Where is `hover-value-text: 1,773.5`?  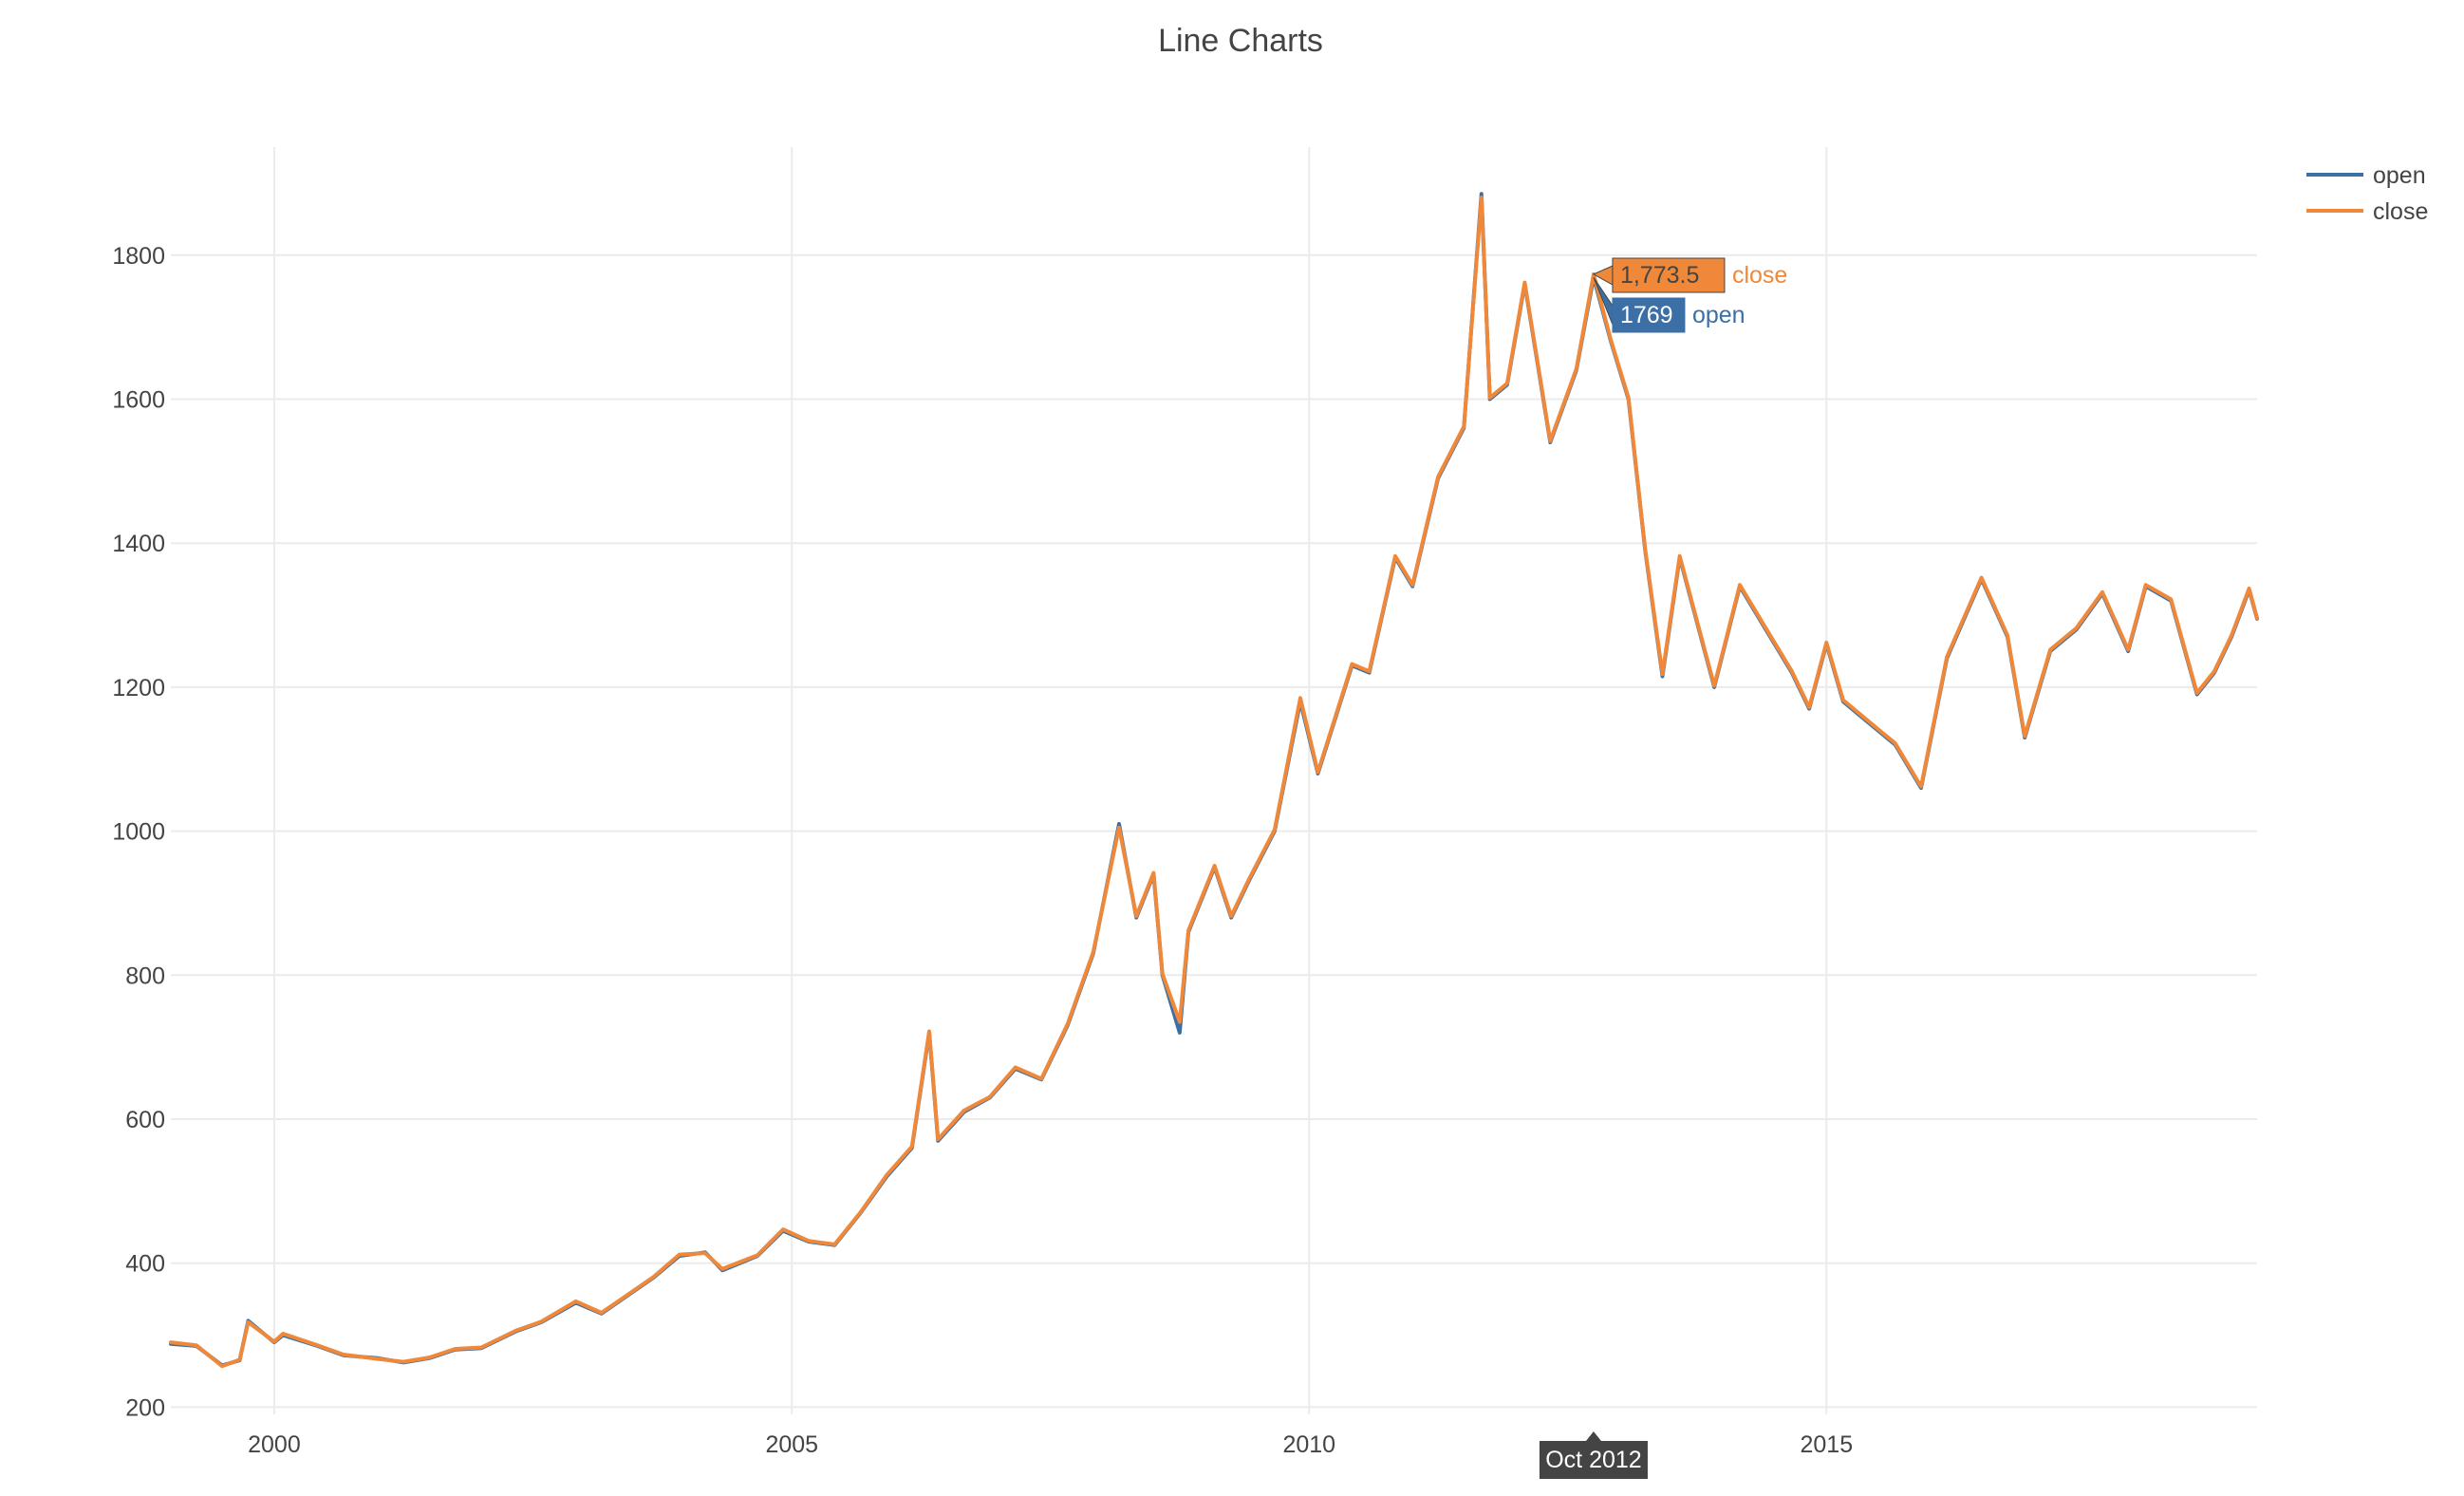 hover-value-text: 1,773.5 is located at coordinates (1659, 275).